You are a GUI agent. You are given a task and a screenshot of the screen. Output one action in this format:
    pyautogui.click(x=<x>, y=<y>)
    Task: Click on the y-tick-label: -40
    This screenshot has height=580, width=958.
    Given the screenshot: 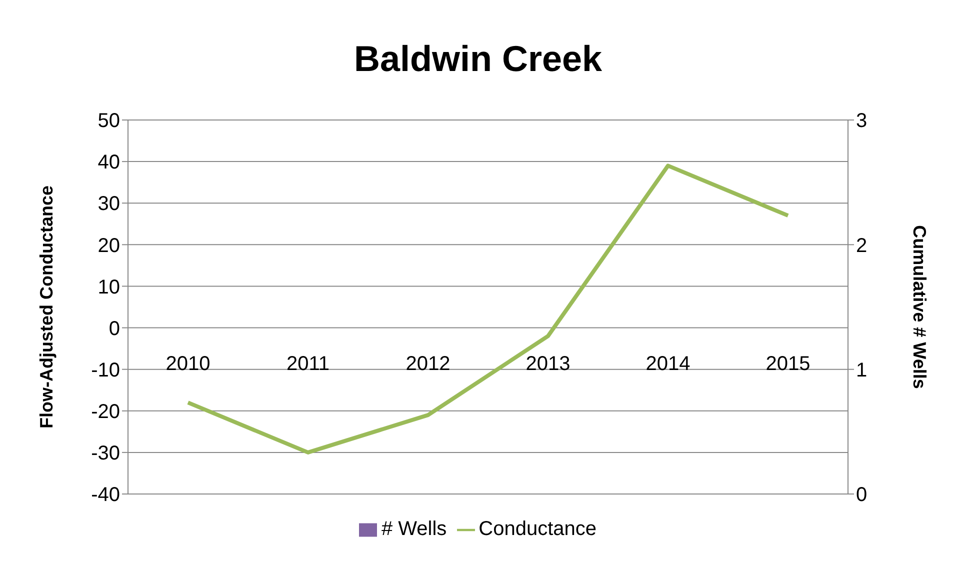 What is the action you would take?
    pyautogui.click(x=105, y=495)
    